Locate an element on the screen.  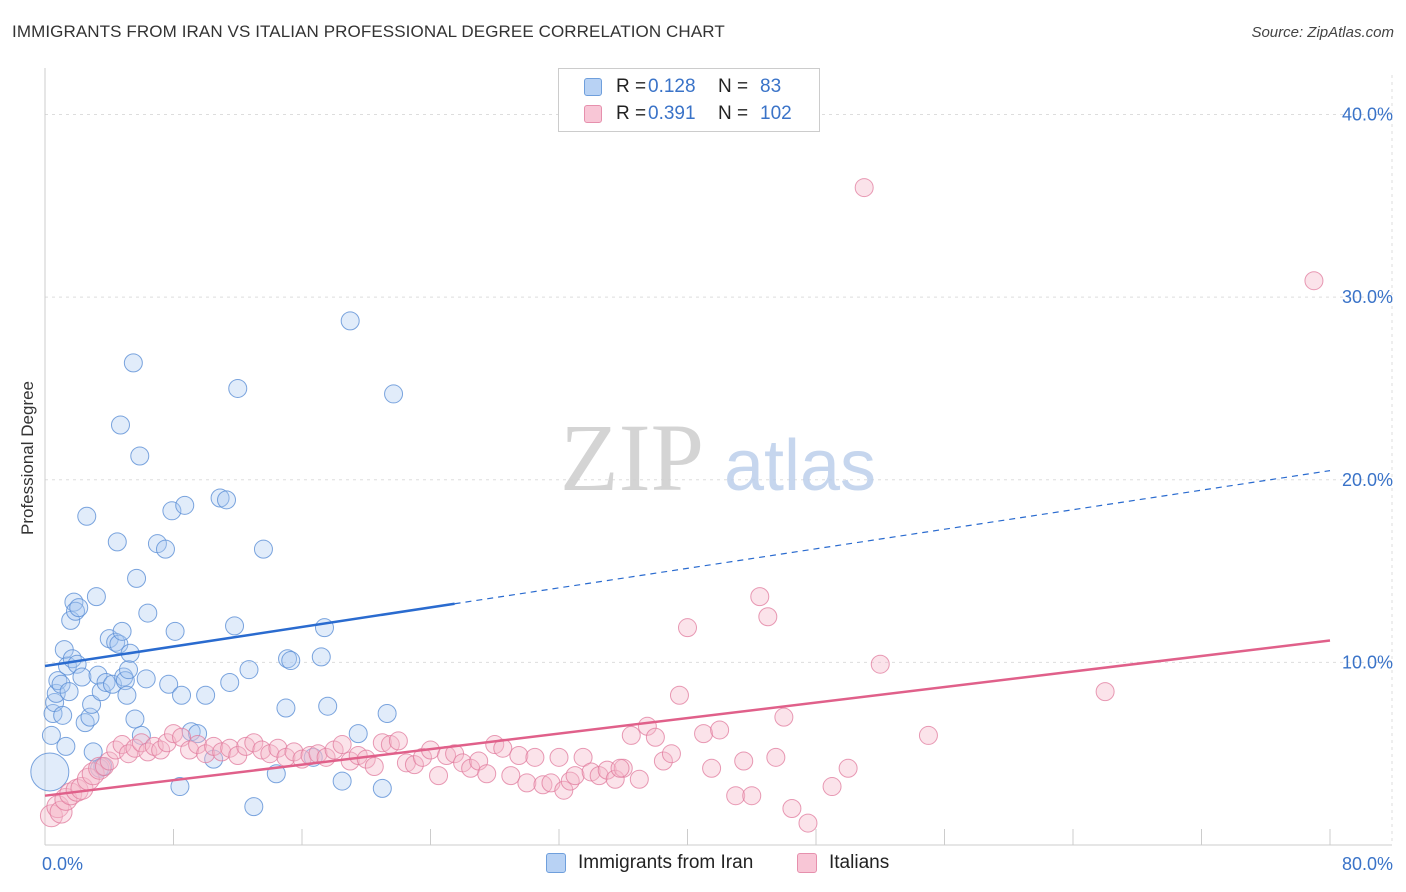
legend-r-label: R = is located at coordinates (631, 86).